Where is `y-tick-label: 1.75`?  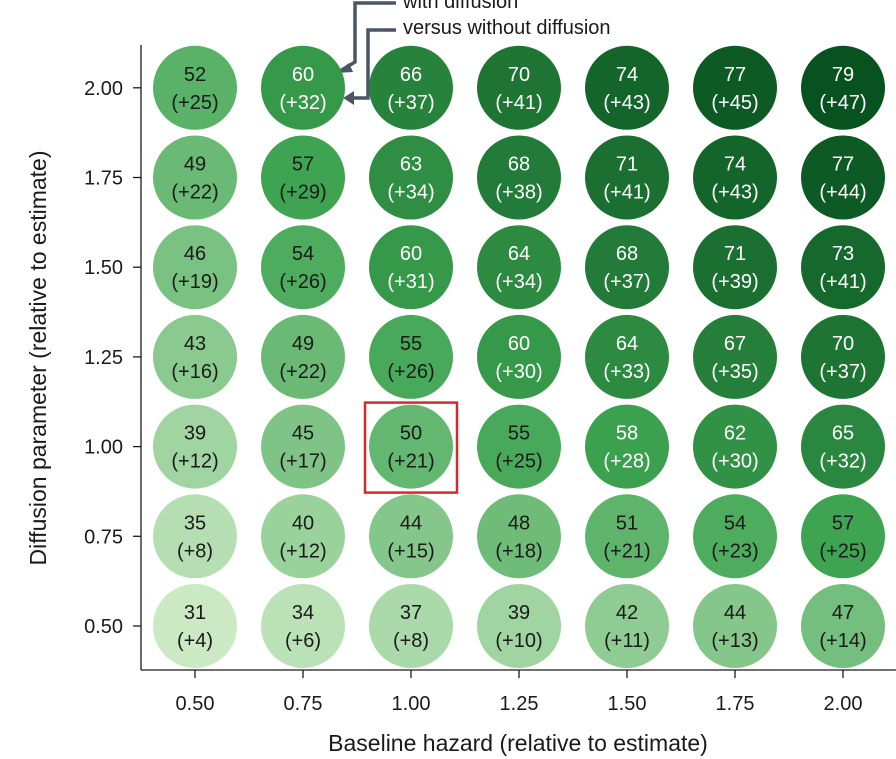 y-tick-label: 1.75 is located at coordinates (103, 179).